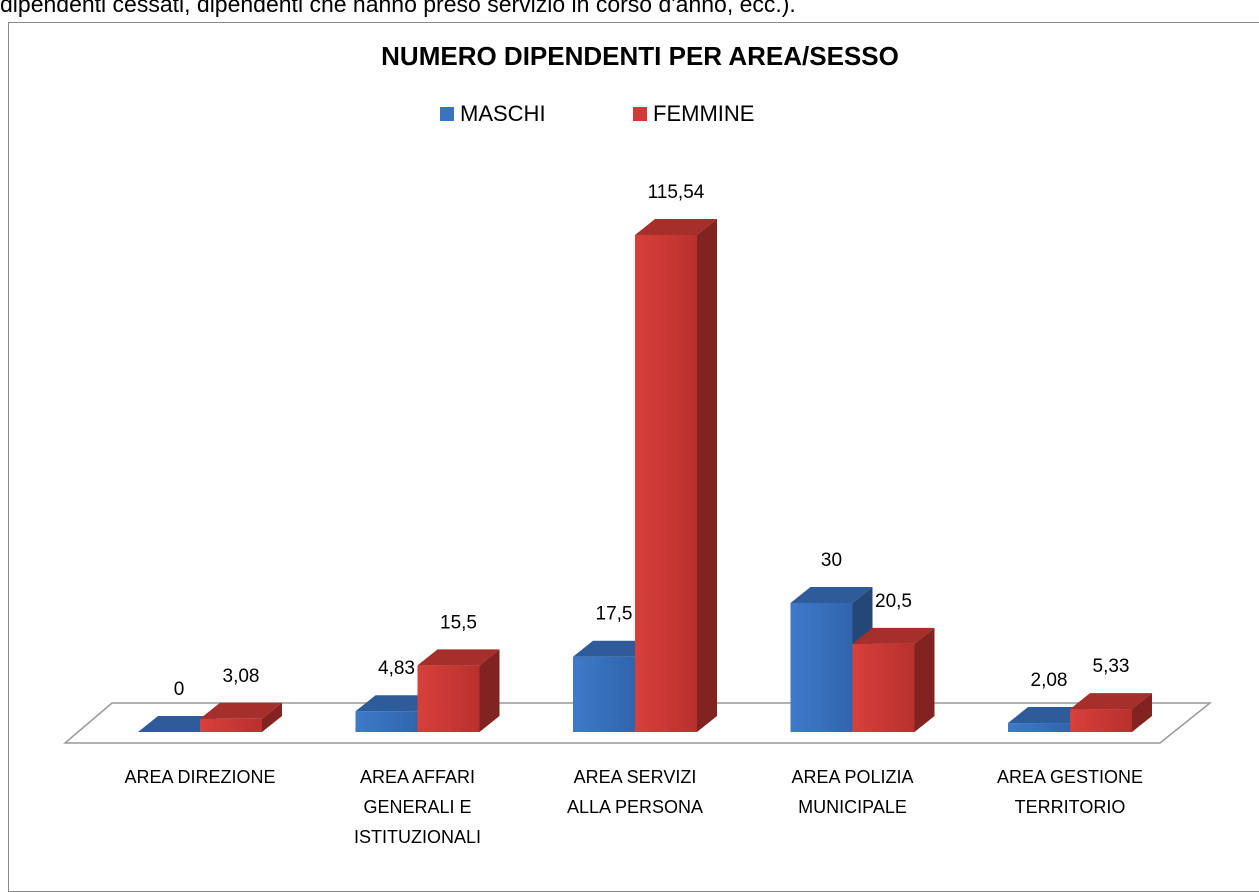  I want to click on legend-label: MASCHI, so click(503, 113).